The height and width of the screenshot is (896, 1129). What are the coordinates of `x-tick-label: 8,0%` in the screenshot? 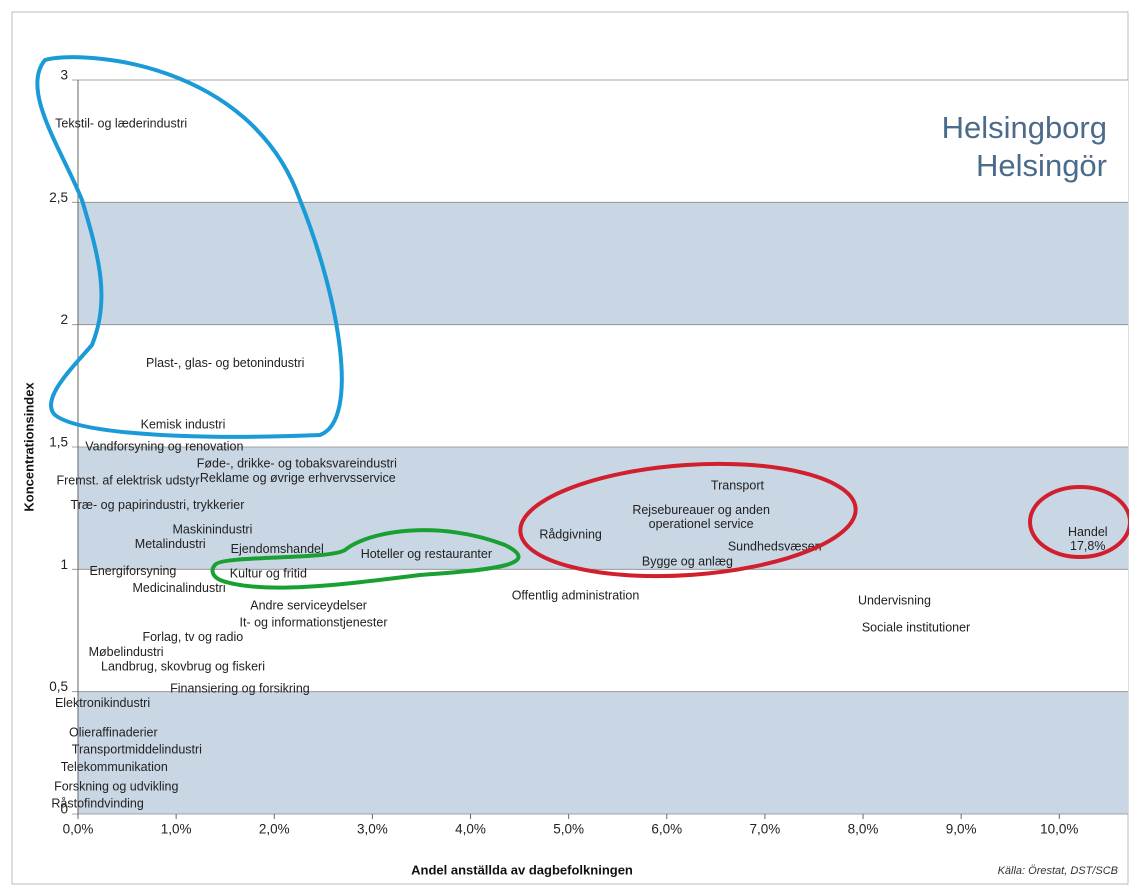 It's located at (863, 829).